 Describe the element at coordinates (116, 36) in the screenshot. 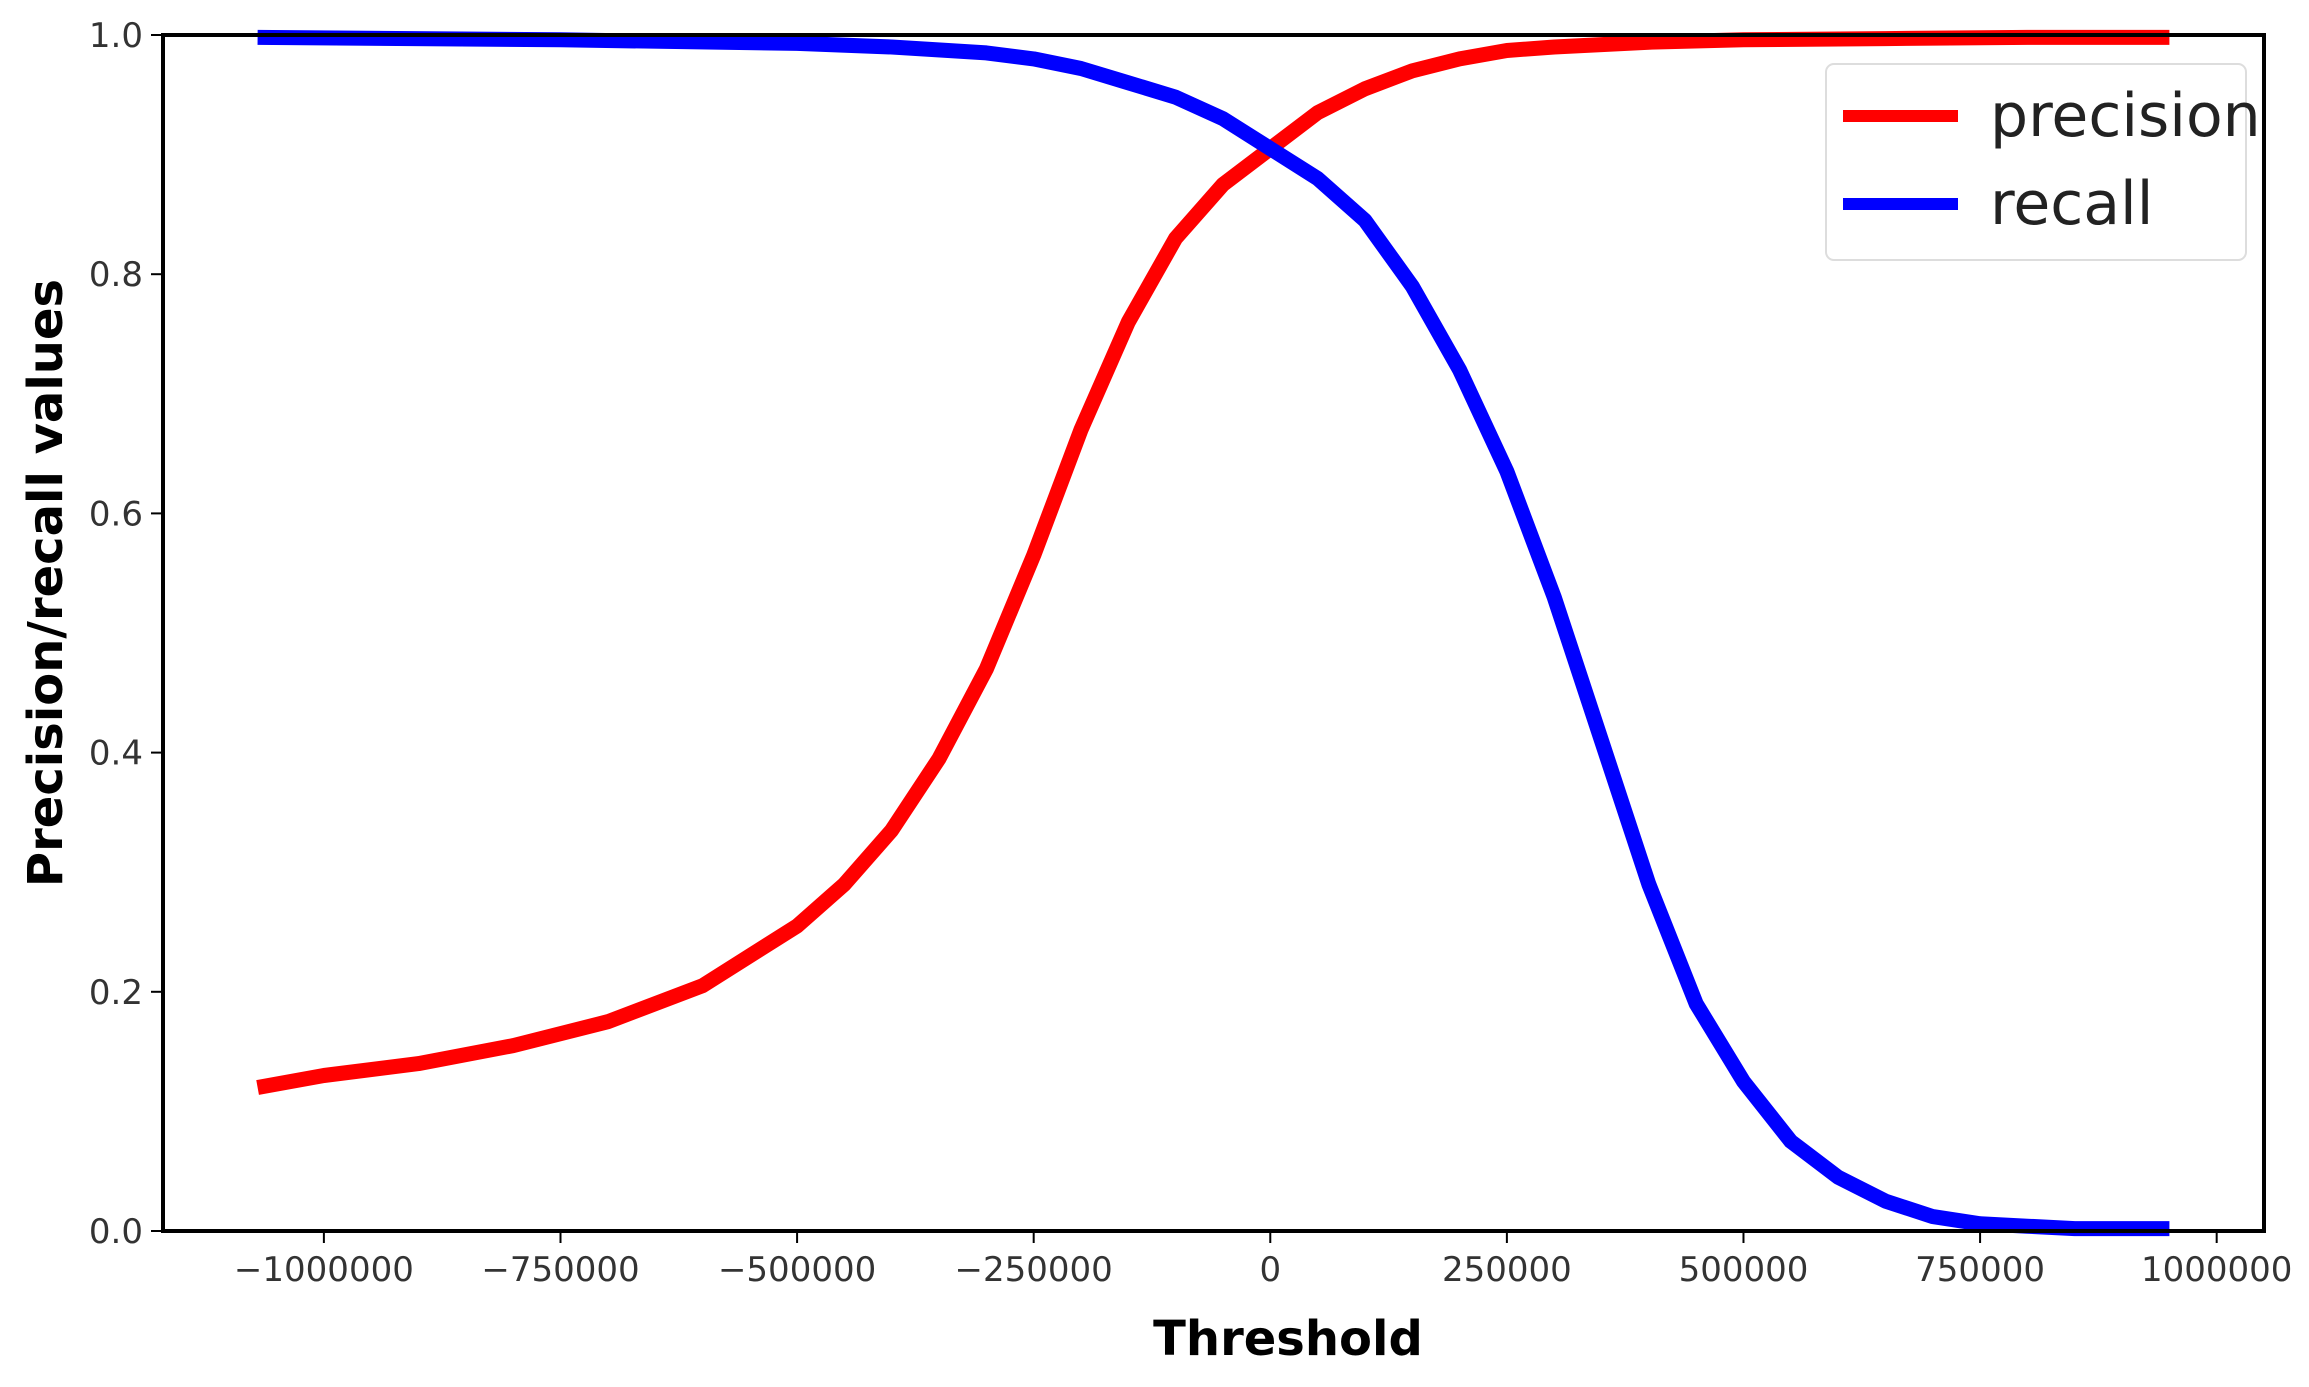

I see `y-tick-label: 1.0` at that location.